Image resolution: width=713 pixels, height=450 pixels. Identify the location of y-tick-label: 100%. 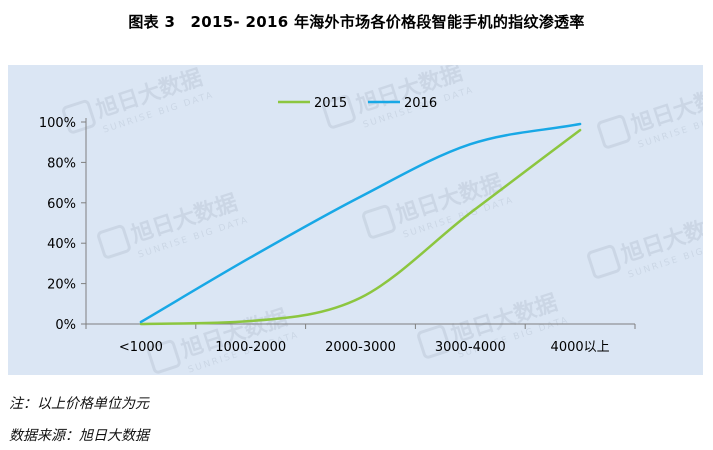
(57, 123).